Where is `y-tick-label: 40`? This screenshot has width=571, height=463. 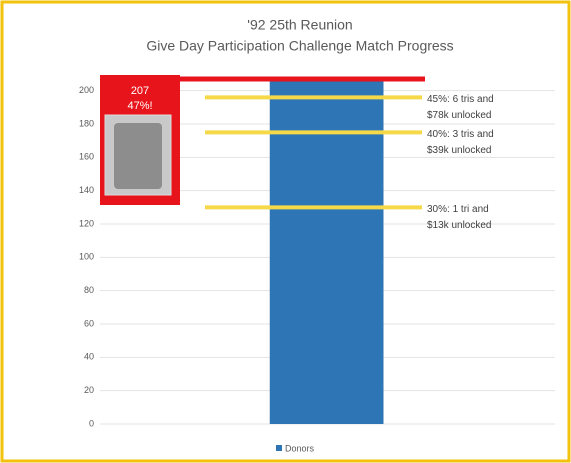
y-tick-label: 40 is located at coordinates (89, 357).